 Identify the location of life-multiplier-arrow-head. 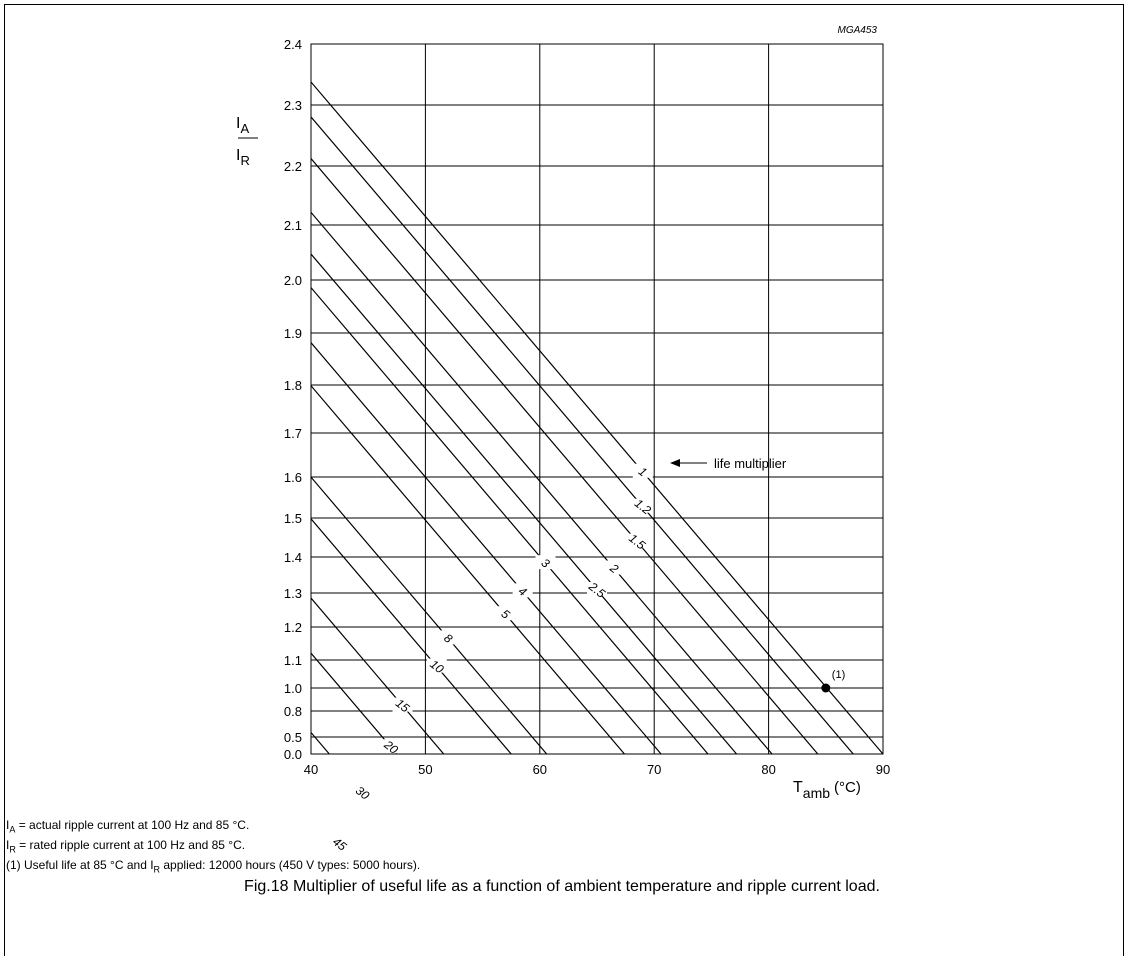
(675, 463).